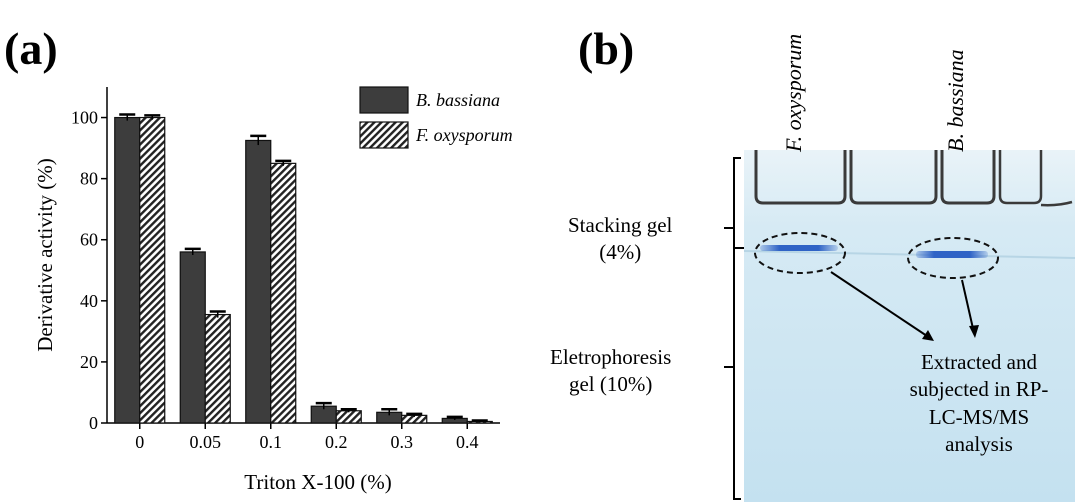 The image size is (1075, 502). I want to click on highlight-circle-bba, so click(953, 258).